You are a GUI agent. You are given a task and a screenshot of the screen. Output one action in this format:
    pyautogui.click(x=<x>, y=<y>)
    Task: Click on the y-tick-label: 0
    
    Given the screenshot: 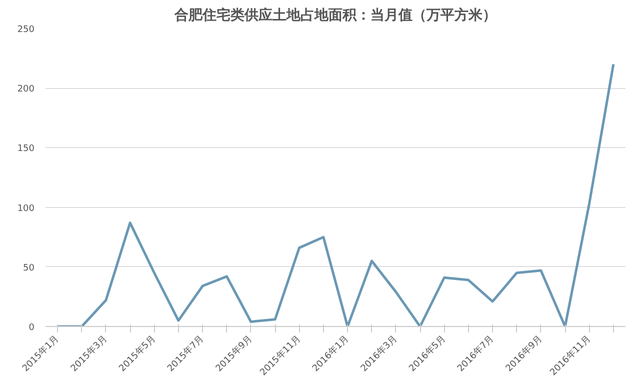 What is the action you would take?
    pyautogui.click(x=31, y=328)
    